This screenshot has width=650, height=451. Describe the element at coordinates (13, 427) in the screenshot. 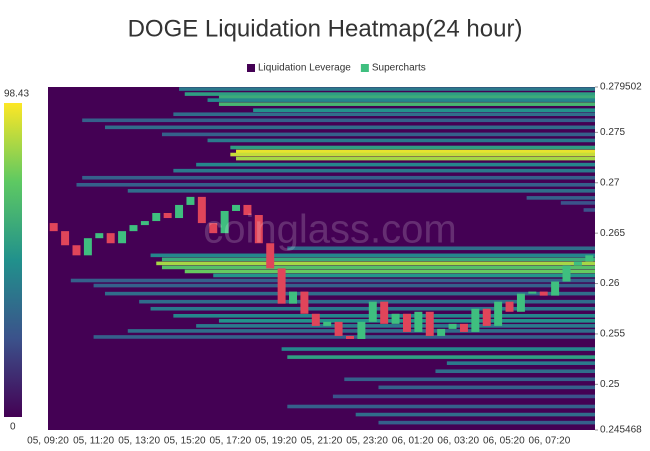

I see `colorbar-min: 0` at that location.